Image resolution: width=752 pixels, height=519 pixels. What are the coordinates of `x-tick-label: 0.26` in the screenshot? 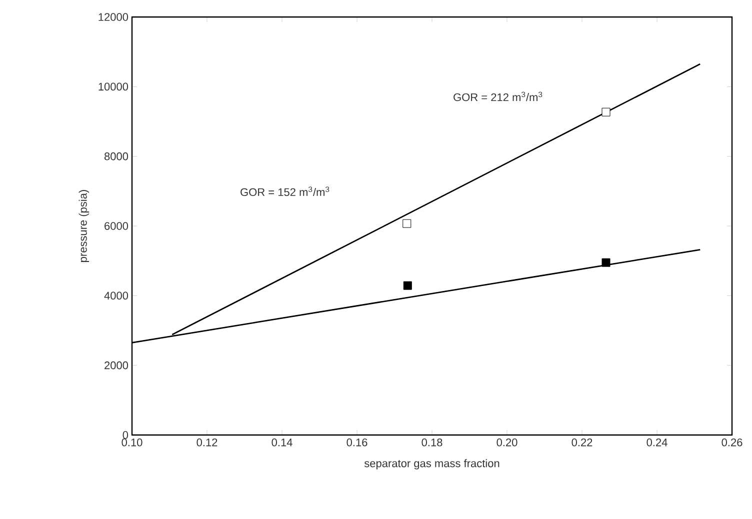 It's located at (732, 442).